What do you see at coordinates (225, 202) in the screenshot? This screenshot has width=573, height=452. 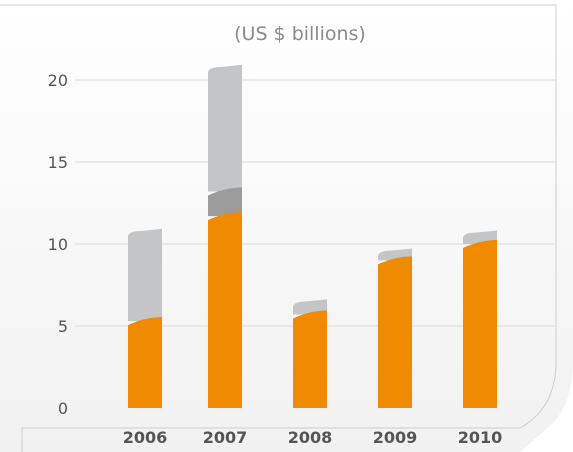 I see `bar-segment-mid` at bounding box center [225, 202].